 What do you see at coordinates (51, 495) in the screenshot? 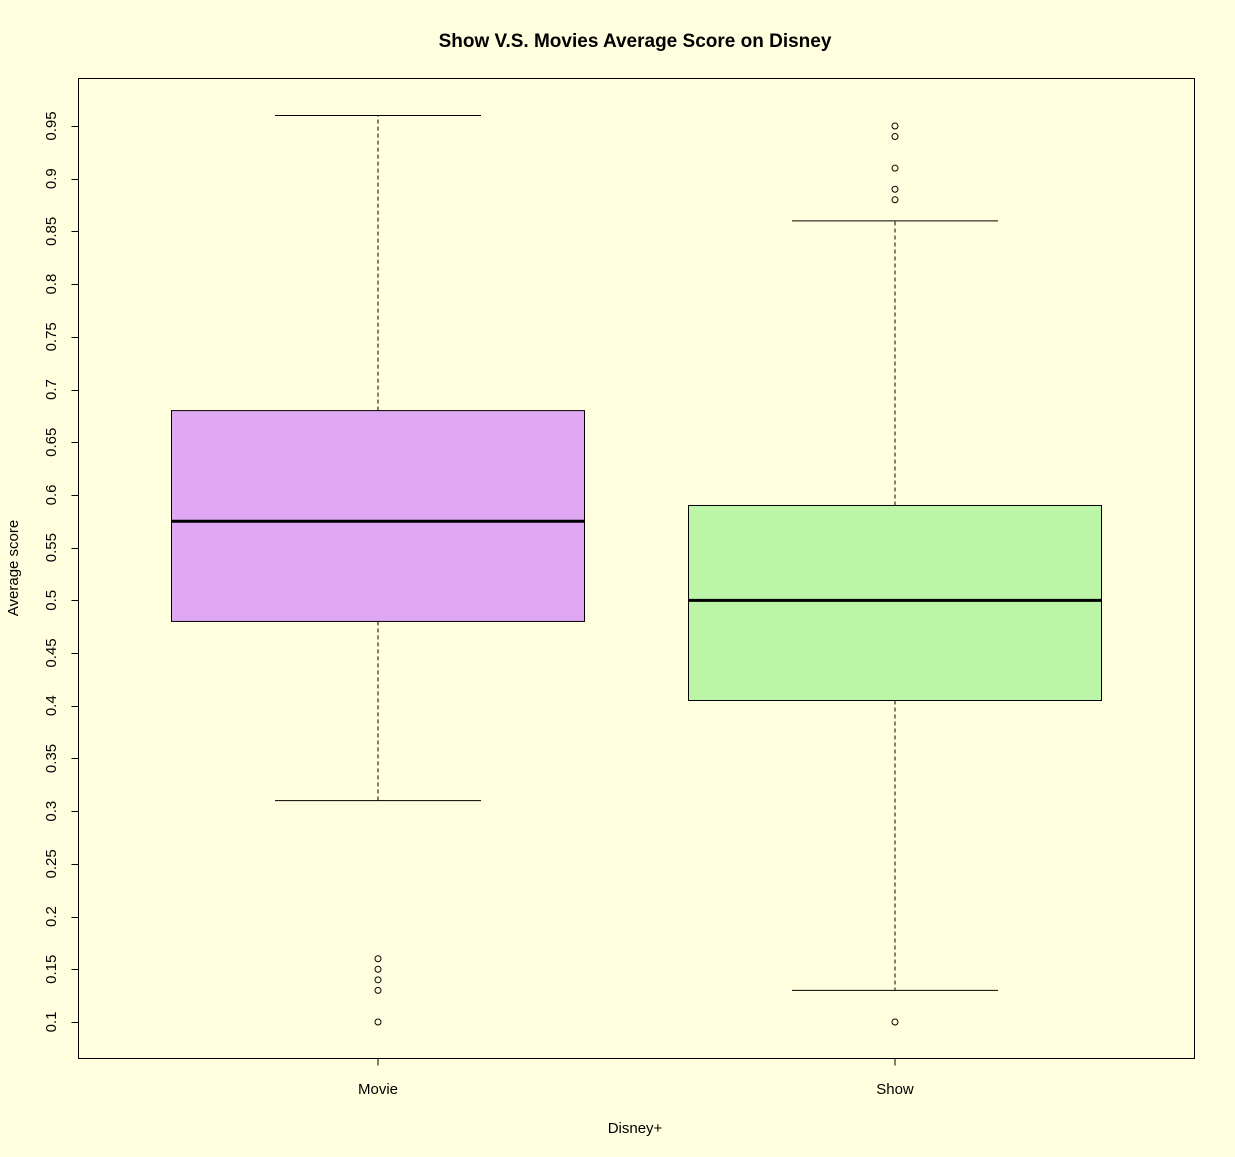
I see `y-tick-label: 0.6` at bounding box center [51, 495].